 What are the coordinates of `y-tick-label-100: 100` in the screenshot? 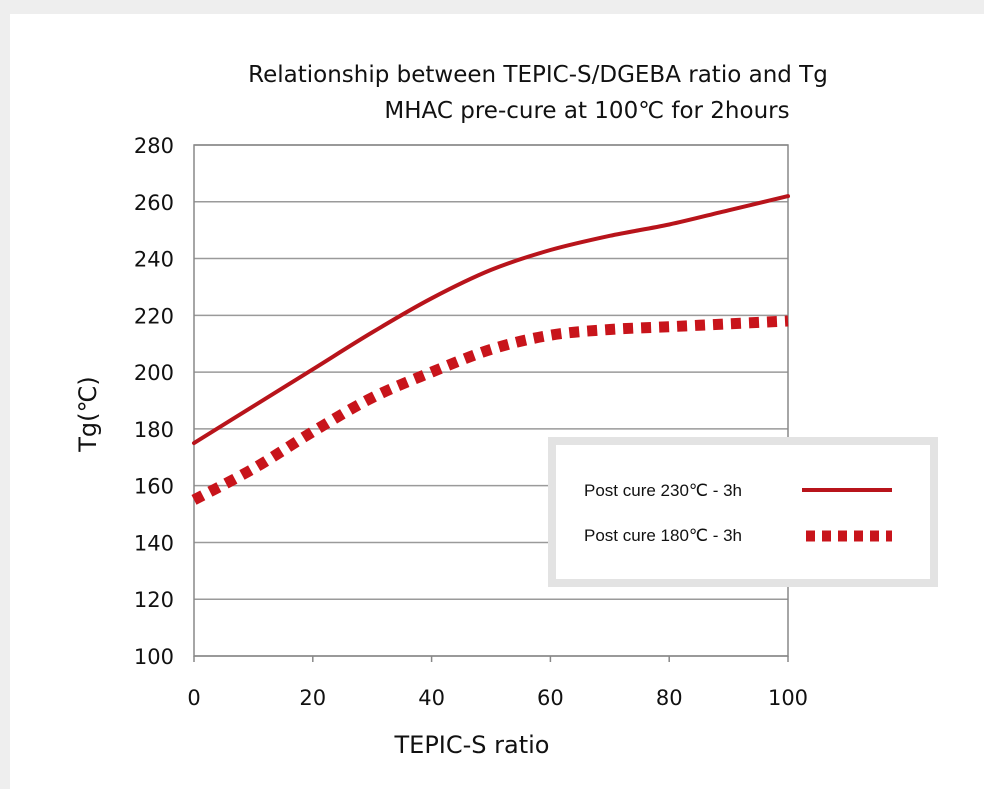 It's located at (154, 657).